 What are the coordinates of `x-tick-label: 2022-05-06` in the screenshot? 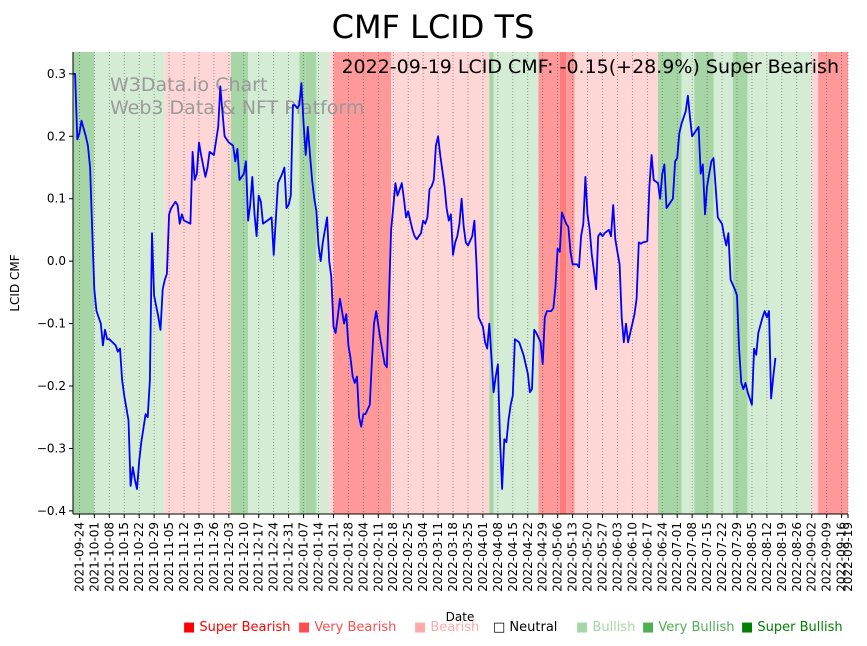 It's located at (558, 557).